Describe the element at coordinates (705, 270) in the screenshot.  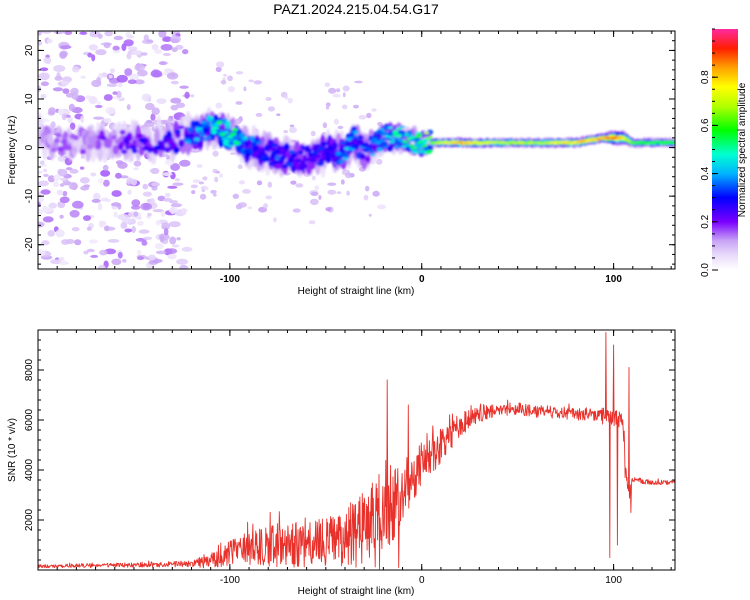
I see `colorbar-tick-label: 0.0` at that location.